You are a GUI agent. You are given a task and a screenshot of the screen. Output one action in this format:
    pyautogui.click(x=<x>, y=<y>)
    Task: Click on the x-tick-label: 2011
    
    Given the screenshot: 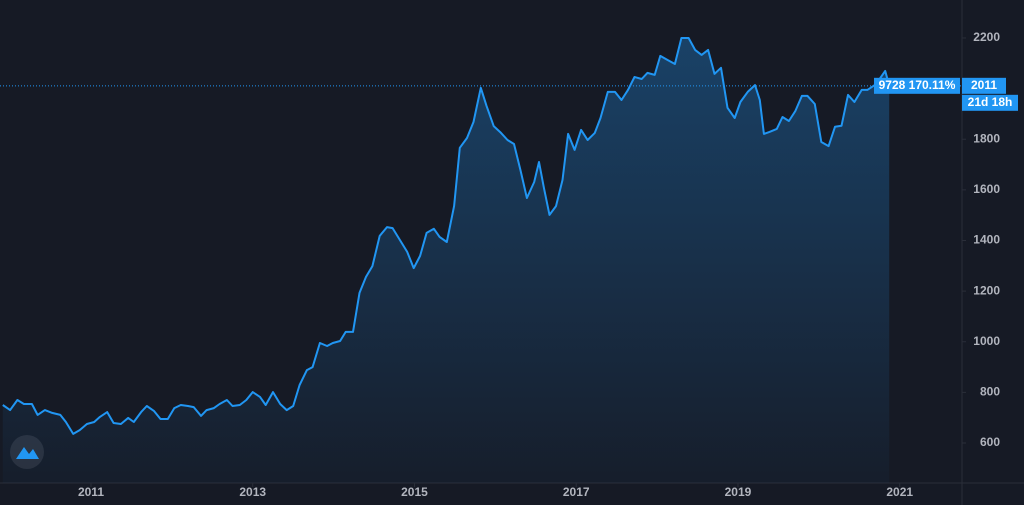 What is the action you would take?
    pyautogui.click(x=91, y=492)
    